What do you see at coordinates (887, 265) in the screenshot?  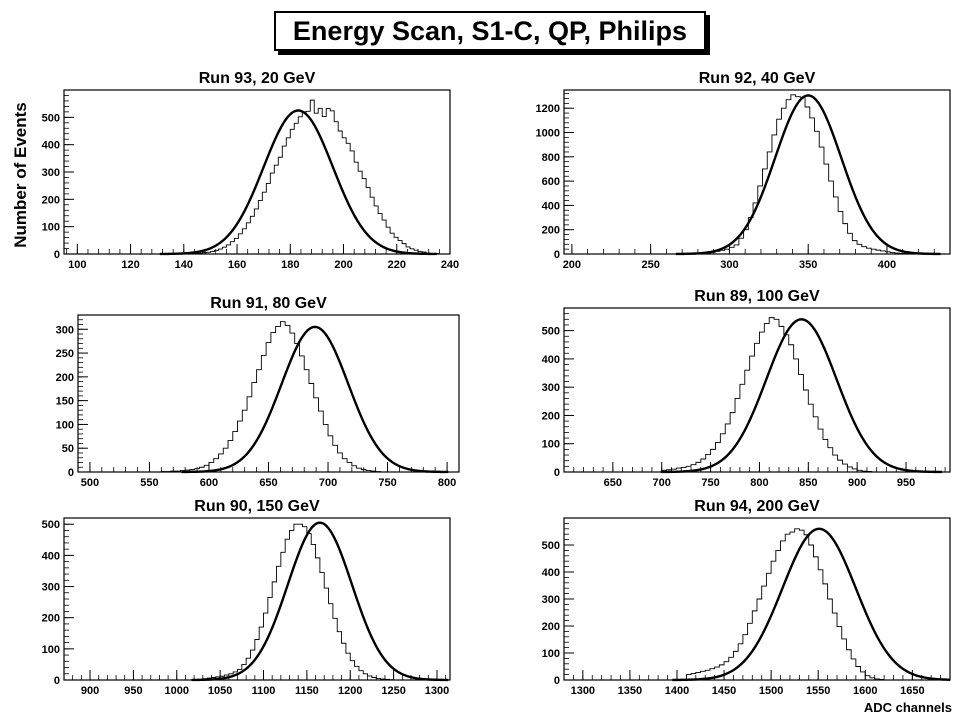 I see `x-tick-label: 400` at bounding box center [887, 265].